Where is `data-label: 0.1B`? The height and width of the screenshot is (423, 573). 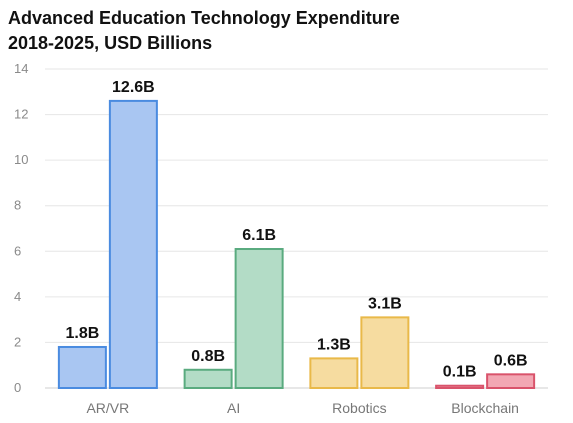 data-label: 0.1B is located at coordinates (460, 372).